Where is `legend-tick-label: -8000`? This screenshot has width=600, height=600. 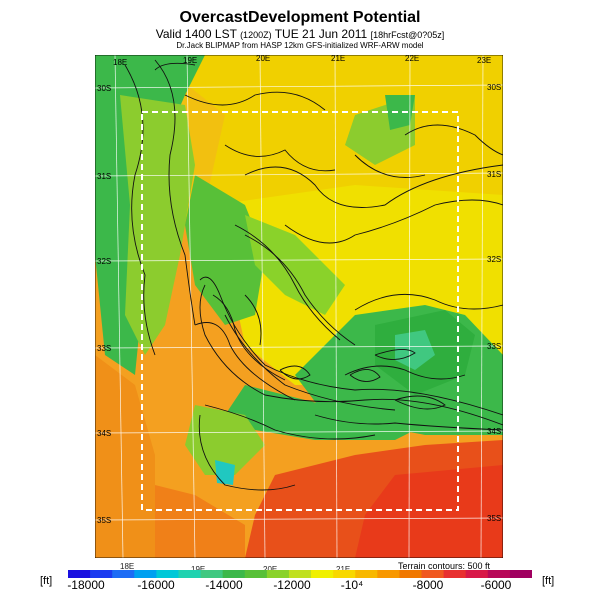 legend-tick-label: -8000 is located at coordinates (428, 585).